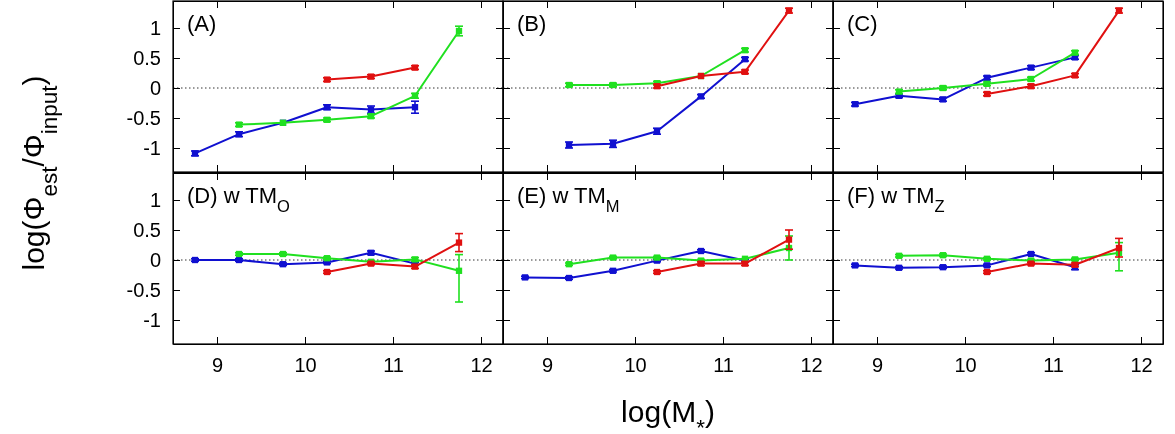 This screenshot has width=1175, height=434. I want to click on text: (E) w TM$_{M}$, so click(568, 199).